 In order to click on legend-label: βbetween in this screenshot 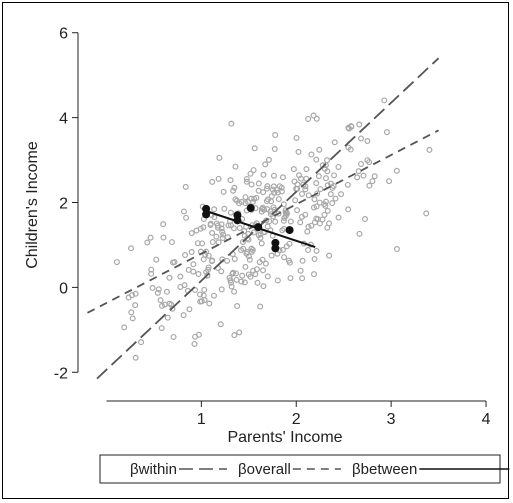, I will do `click(384, 469)`.